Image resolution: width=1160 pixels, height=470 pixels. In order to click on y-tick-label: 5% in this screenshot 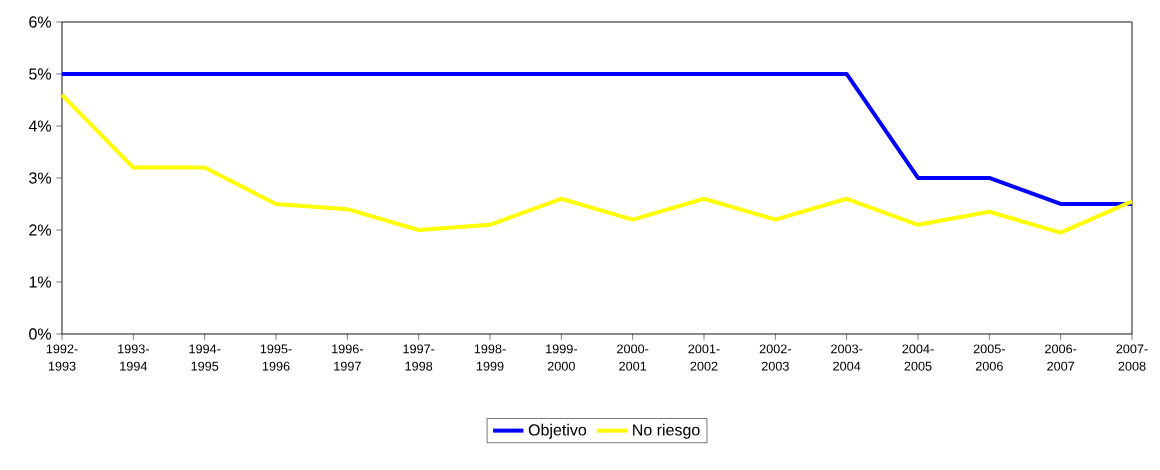, I will do `click(40, 74)`.